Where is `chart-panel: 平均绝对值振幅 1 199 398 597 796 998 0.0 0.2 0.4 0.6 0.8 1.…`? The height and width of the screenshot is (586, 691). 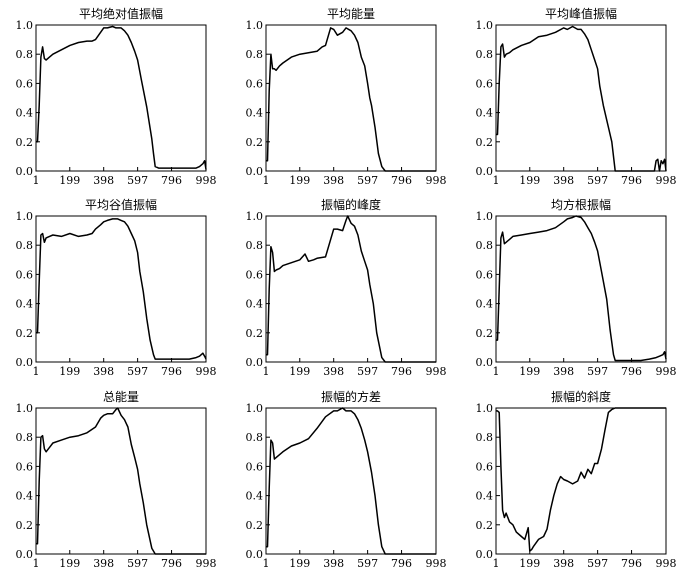
chart-panel: 平均绝对值振幅 1 199 398 597 796 998 0.0 0.2 0.4 0.6 0.8 1.… is located at coordinates (116, 96).